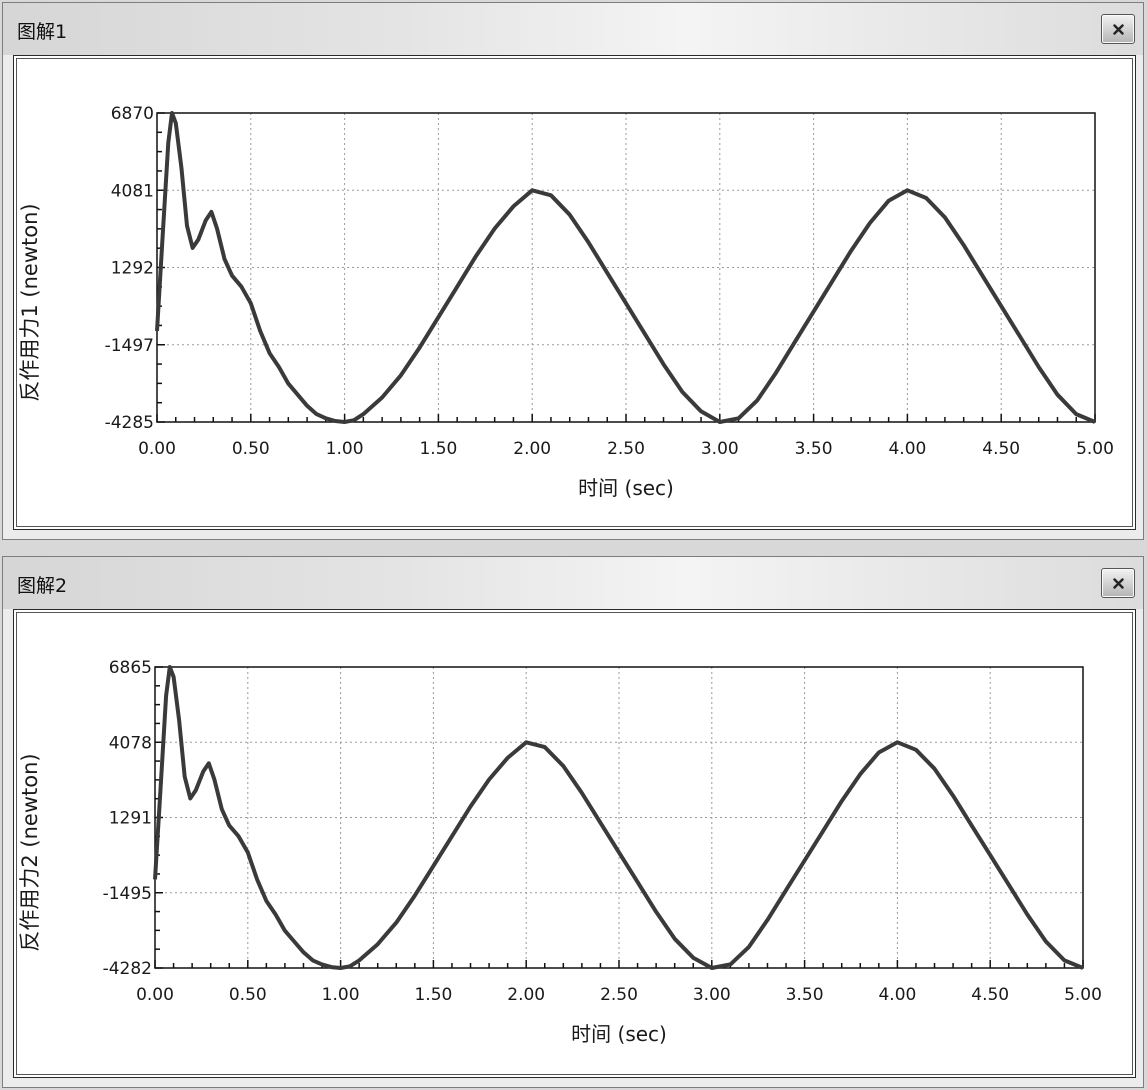  Describe the element at coordinates (573, 29) in the screenshot. I see `window-titlebar: 图解1 x` at that location.